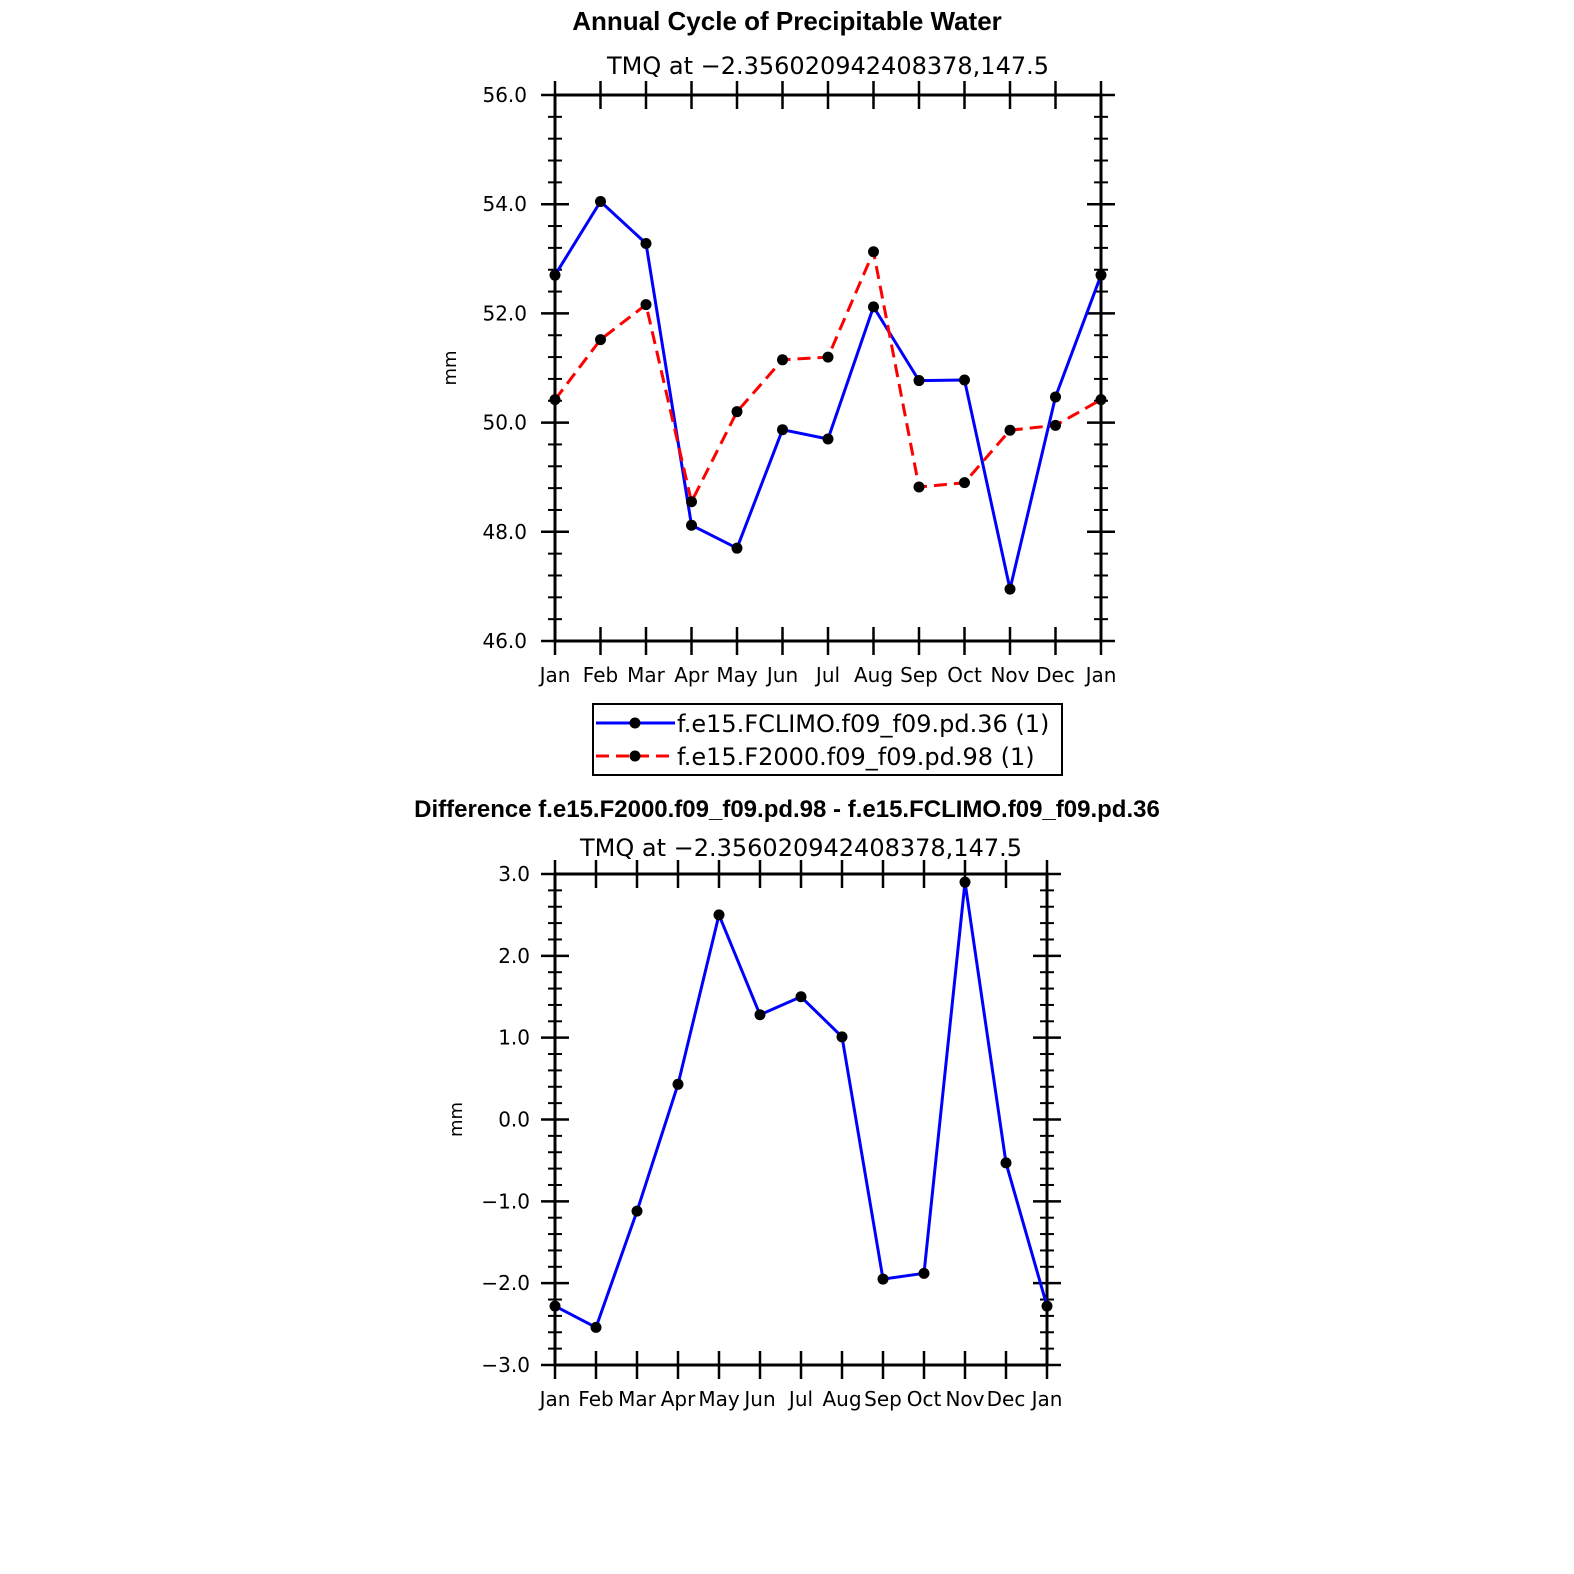  Describe the element at coordinates (600, 675) in the screenshot. I see `chart1-x-tick-label: Feb` at that location.